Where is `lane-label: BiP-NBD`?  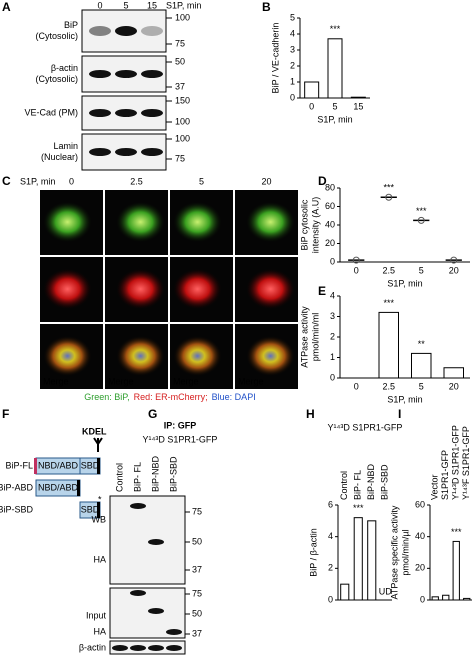
lane-label: BiP-NBD is located at coordinates (155, 473).